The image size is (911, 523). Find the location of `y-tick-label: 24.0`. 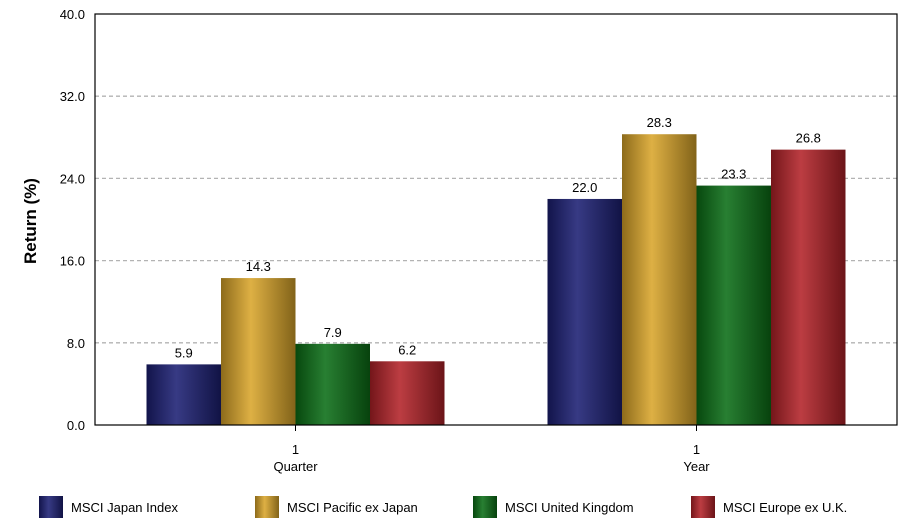

y-tick-label: 24.0 is located at coordinates (72, 178).